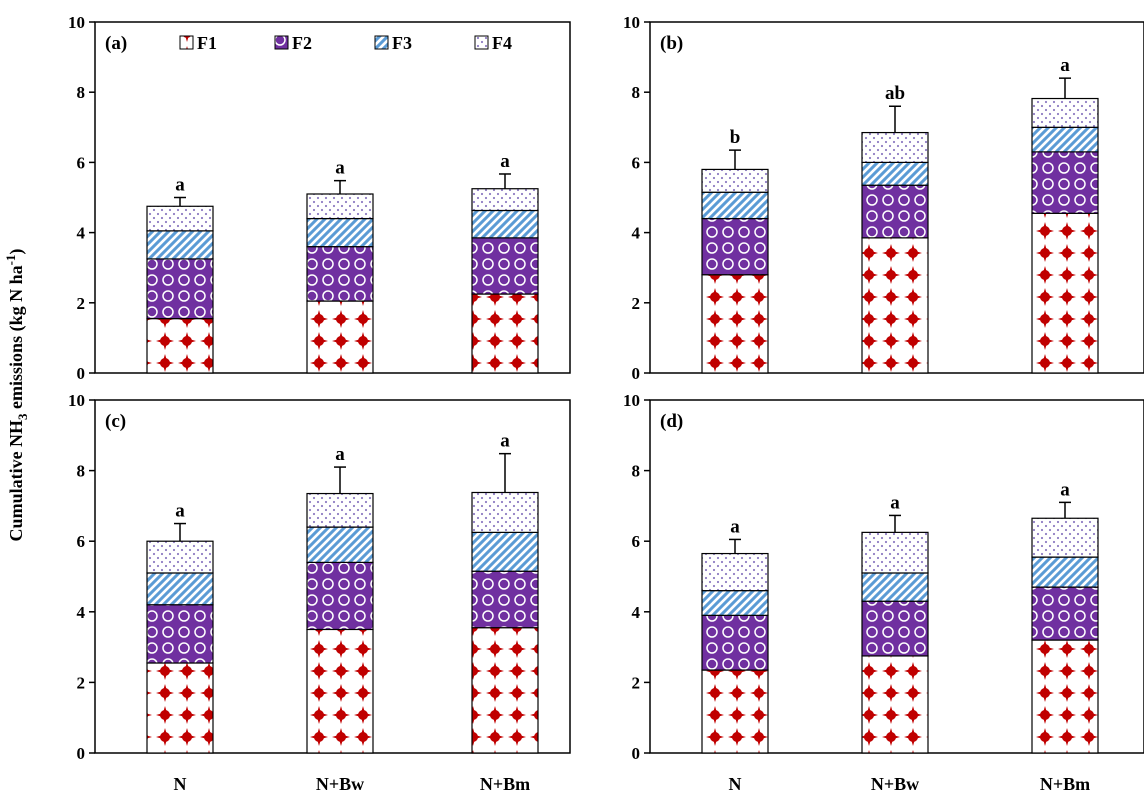 This screenshot has width=1144, height=802. I want to click on legend-label: F4, so click(502, 43).